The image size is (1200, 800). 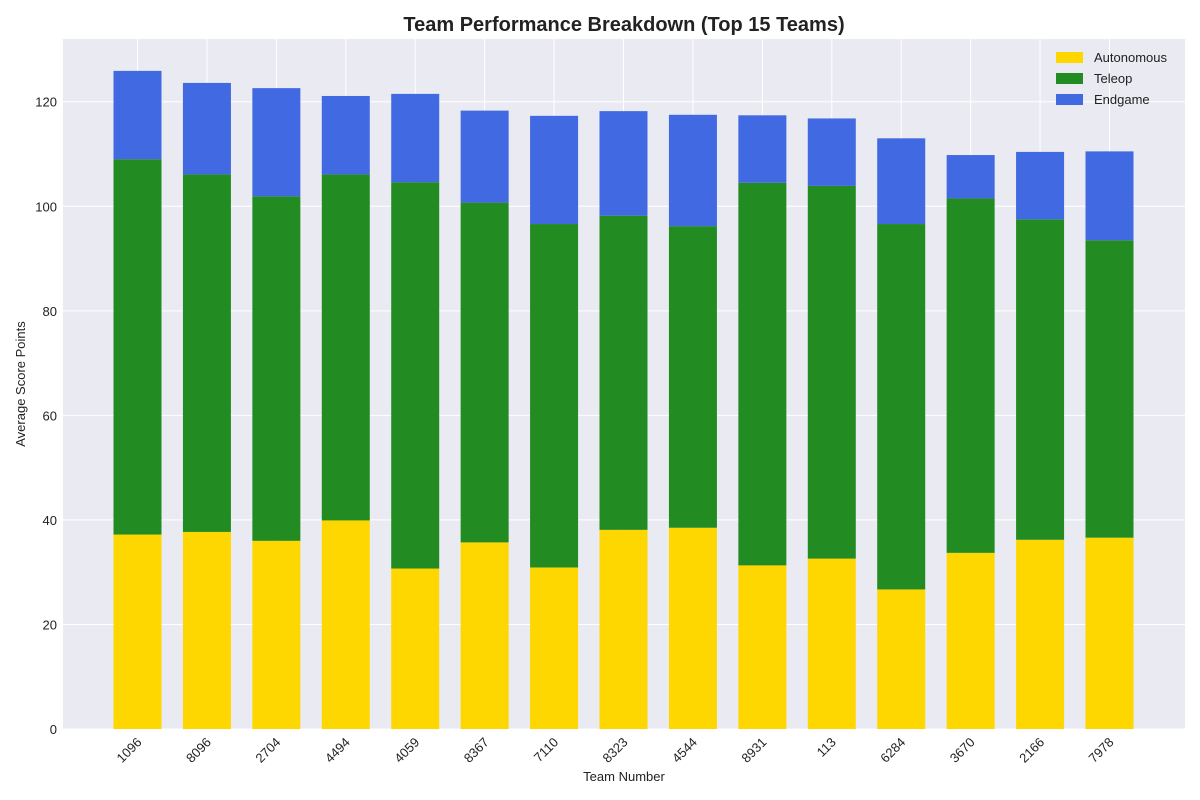 I want to click on x-tick-label: 8323, so click(x=615, y=750).